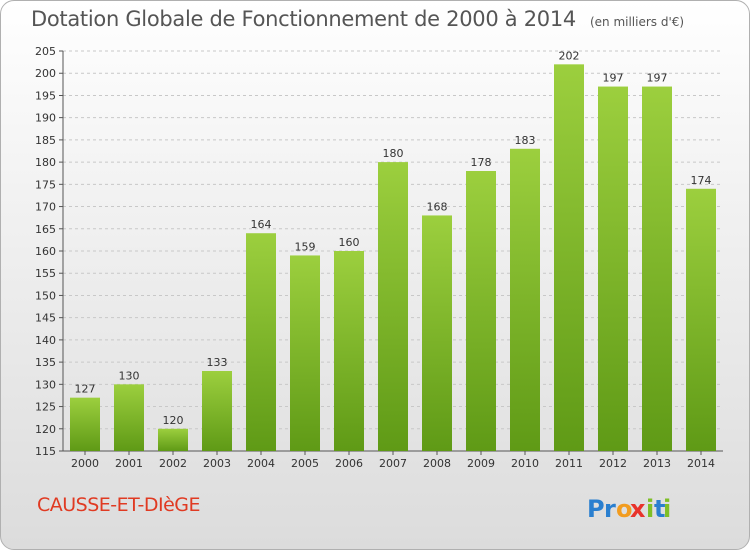  What do you see at coordinates (261, 463) in the screenshot?
I see `x-tick-label-2004: 2004` at bounding box center [261, 463].